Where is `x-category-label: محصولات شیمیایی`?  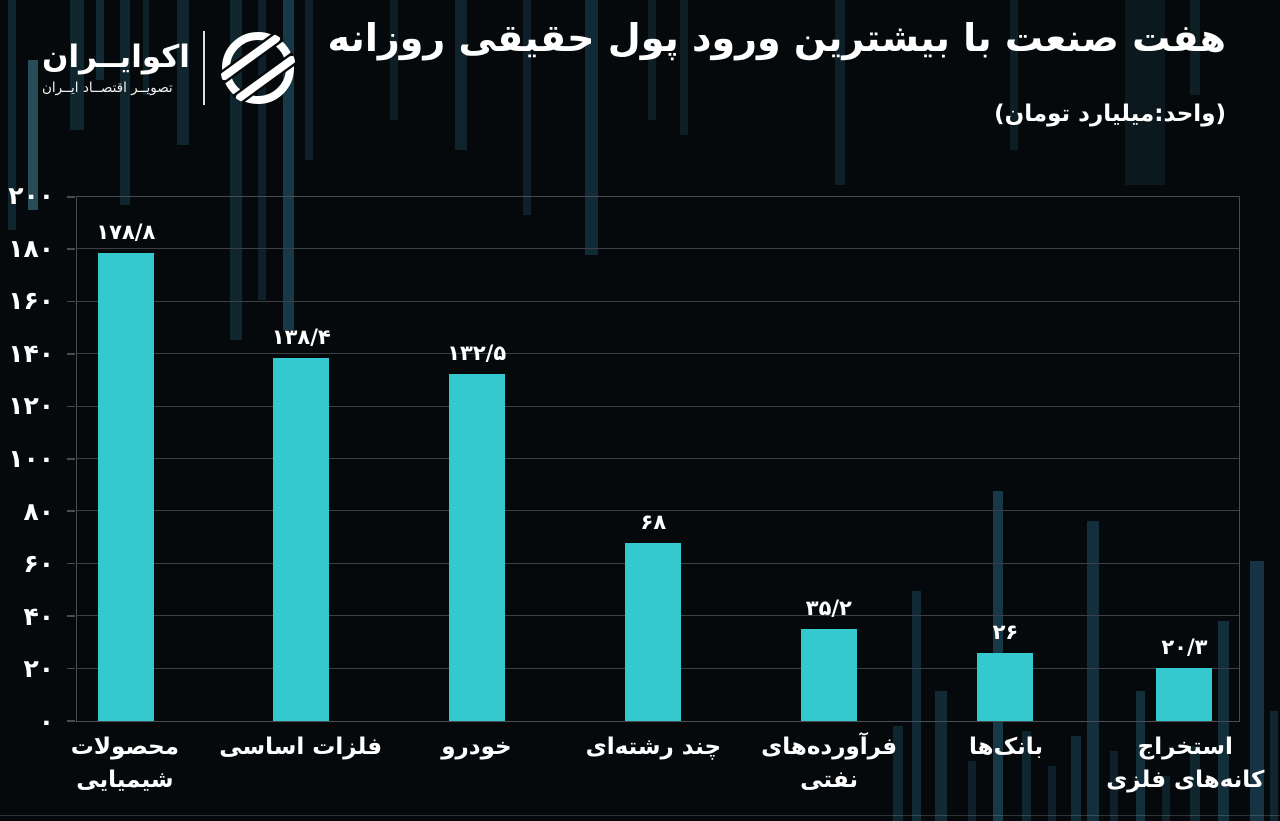
x-category-label: محصولات شیمیایی is located at coordinates (124, 764).